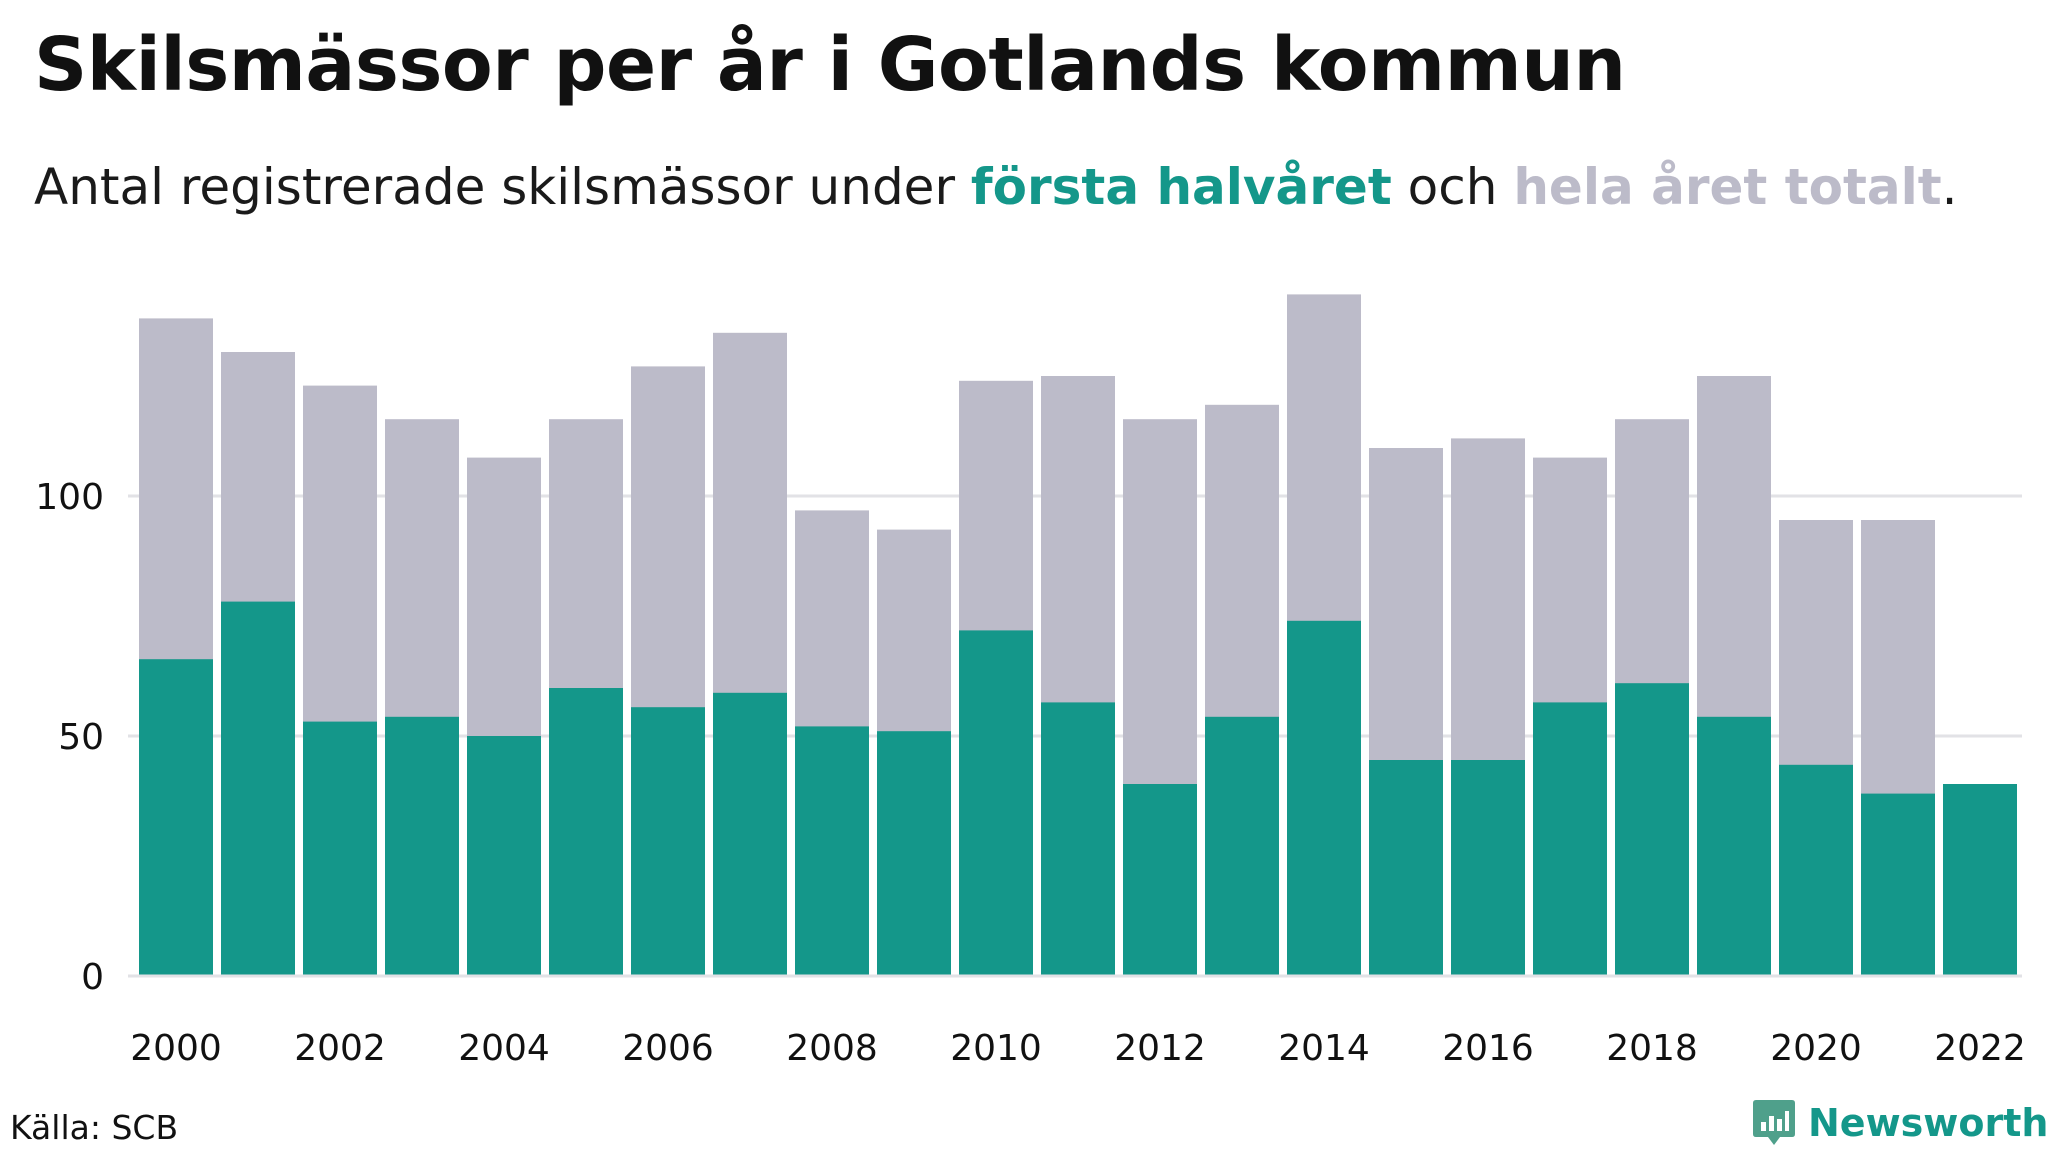 The image size is (2048, 1152). I want to click on bar-first-half-2013, so click(1242, 846).